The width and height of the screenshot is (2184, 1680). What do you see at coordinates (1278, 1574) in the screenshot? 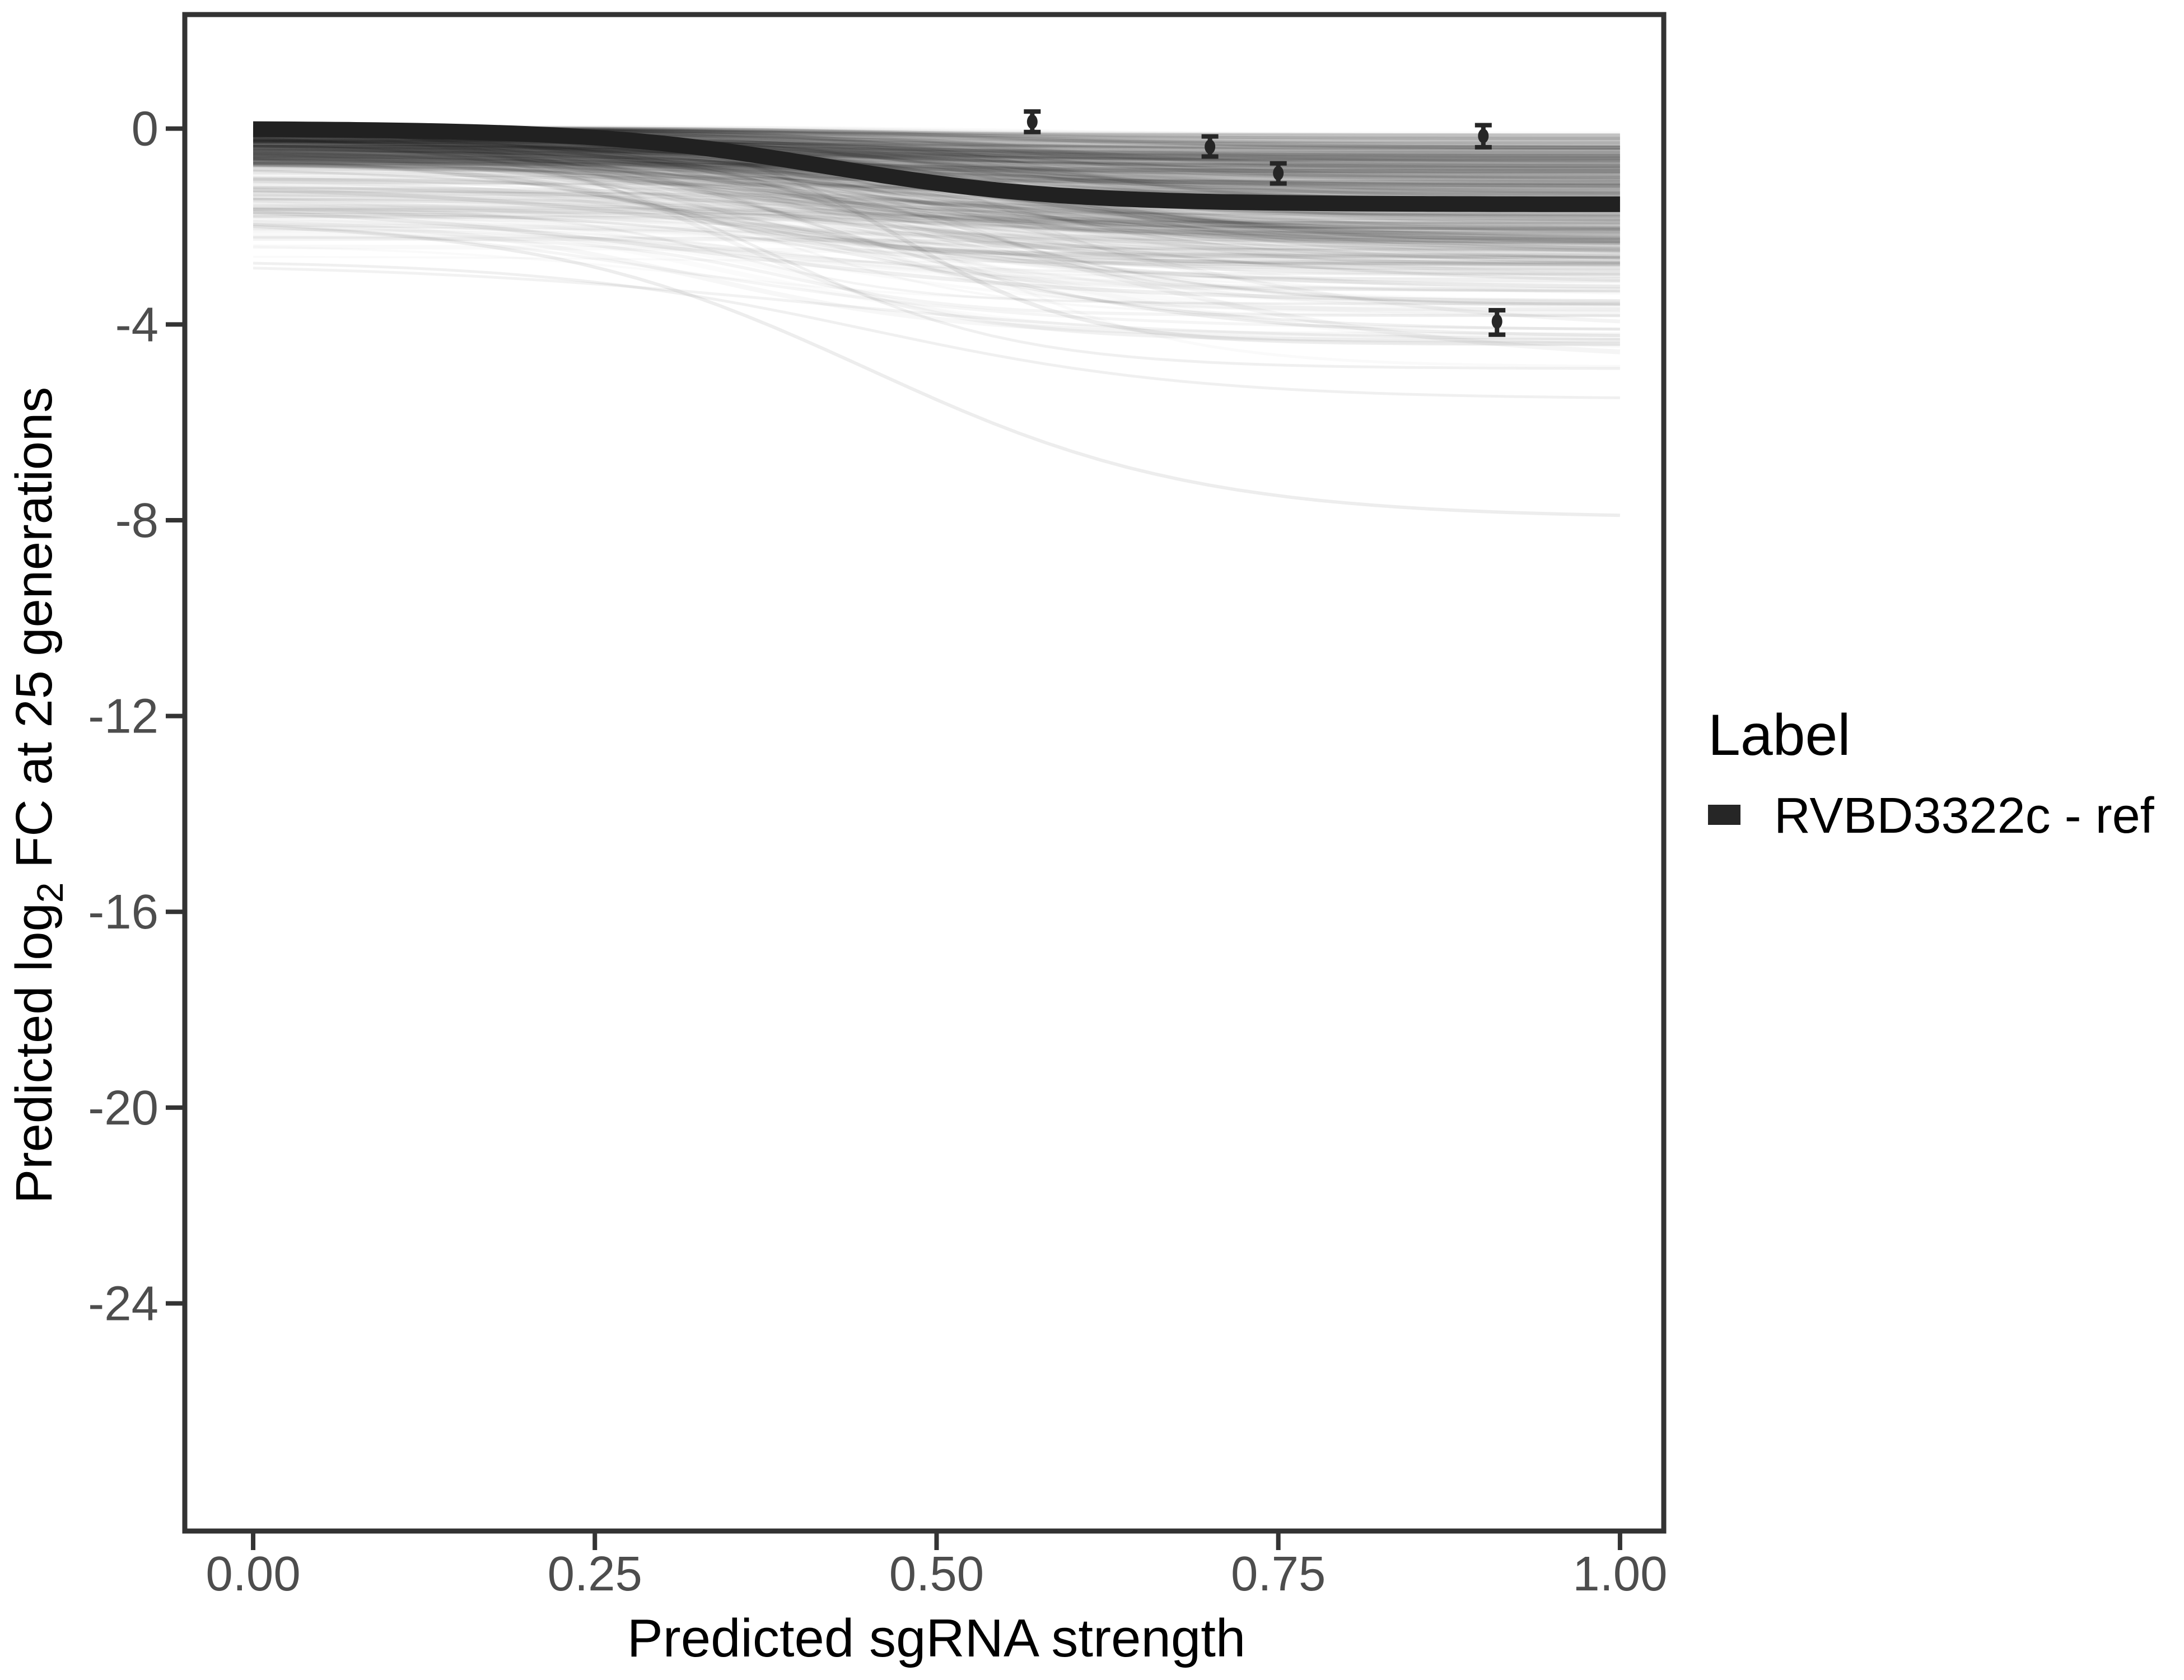
I see `x-tick-label: 0.75` at bounding box center [1278, 1574].